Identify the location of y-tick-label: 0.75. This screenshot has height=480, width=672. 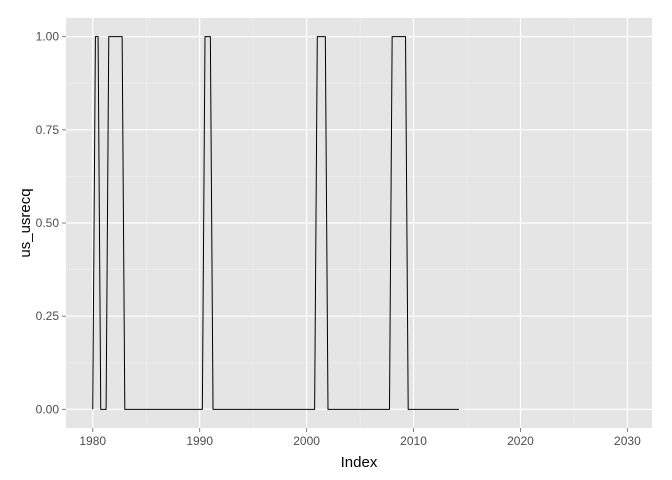
(48, 130).